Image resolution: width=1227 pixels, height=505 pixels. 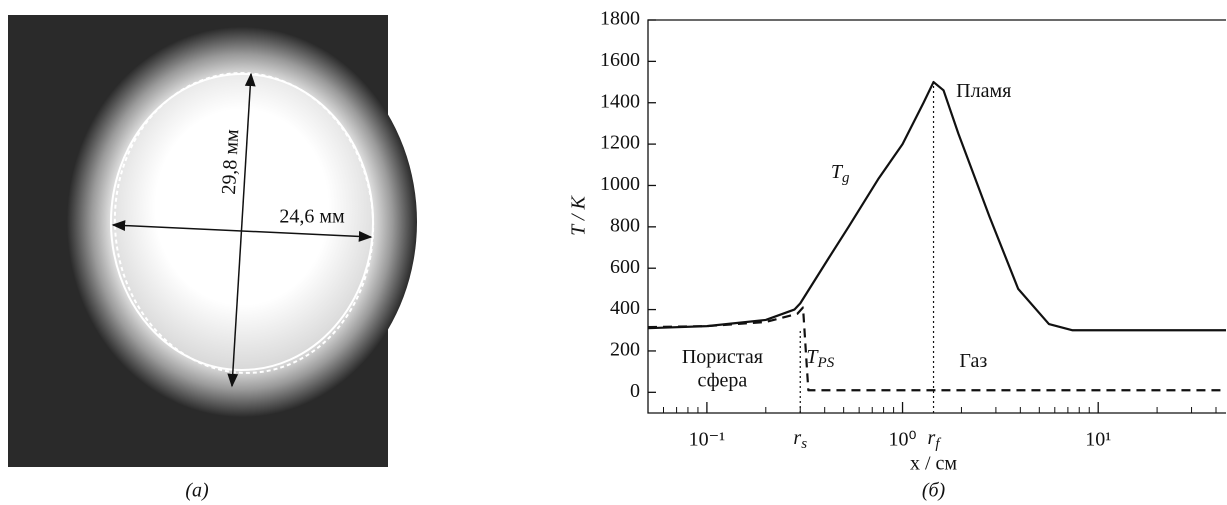 What do you see at coordinates (635, 391) in the screenshot?
I see `y-tick-label: 0` at bounding box center [635, 391].